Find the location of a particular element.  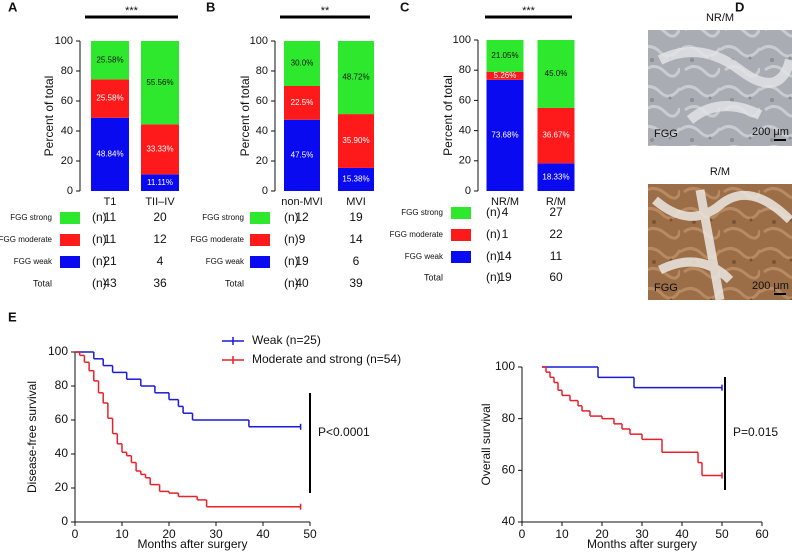

total-count: 39 is located at coordinates (356, 283).